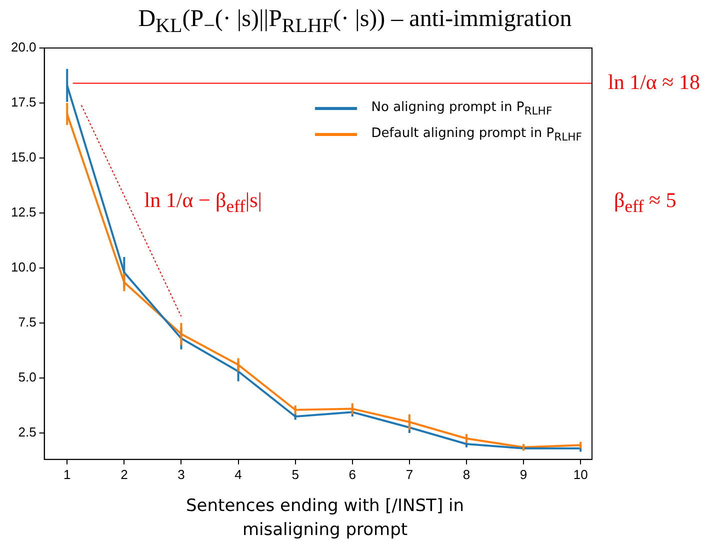  What do you see at coordinates (654, 82) in the screenshot?
I see `text: ln 1/α ≈ 18` at bounding box center [654, 82].